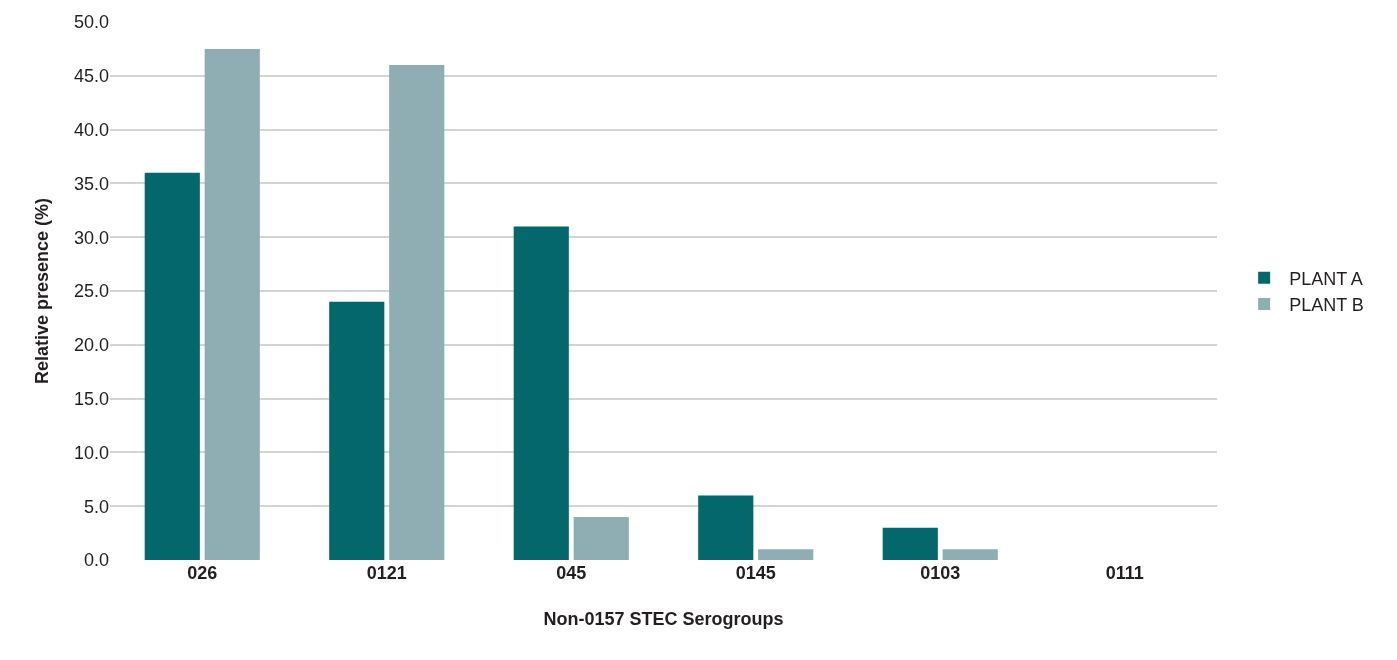 The width and height of the screenshot is (1397, 660). I want to click on y-tick-label: 35.0, so click(91, 183).